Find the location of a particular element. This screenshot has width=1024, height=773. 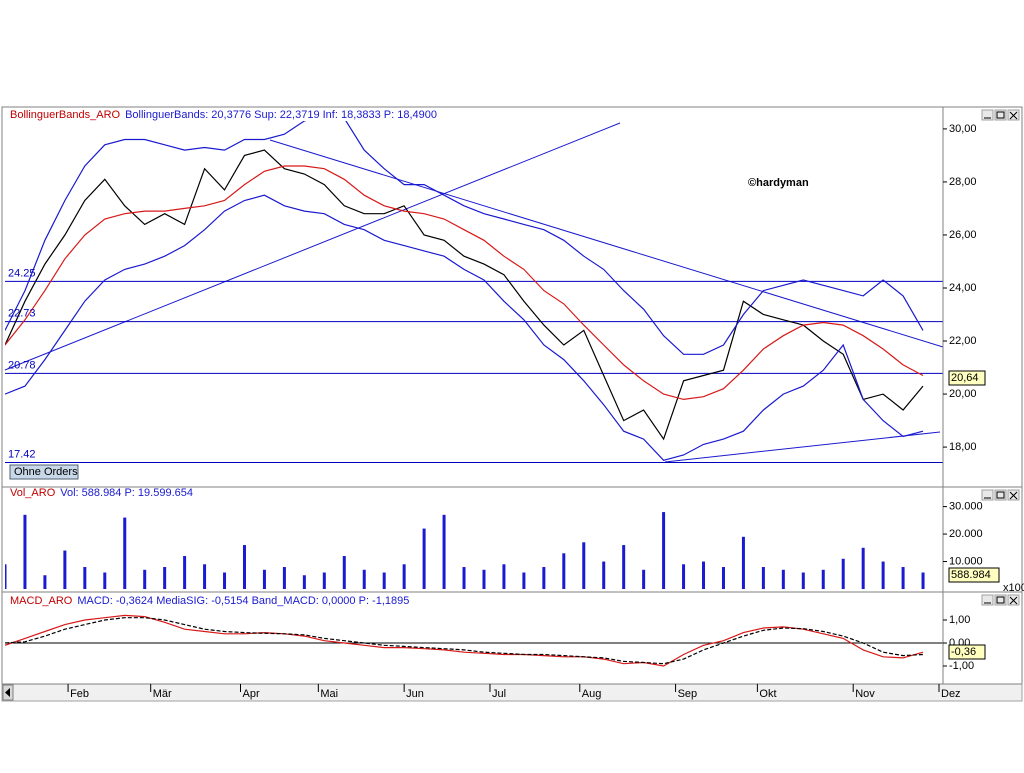

orders-button-label: Ohne Orders is located at coordinates (46, 472).